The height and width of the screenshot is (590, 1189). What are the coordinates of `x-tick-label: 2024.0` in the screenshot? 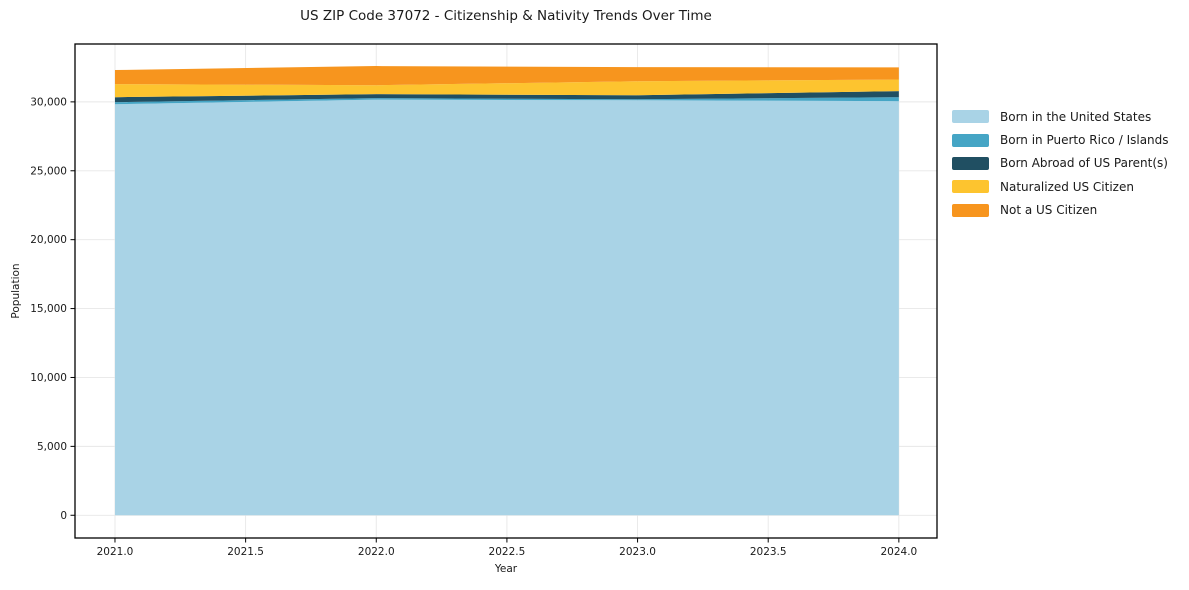 It's located at (898, 552).